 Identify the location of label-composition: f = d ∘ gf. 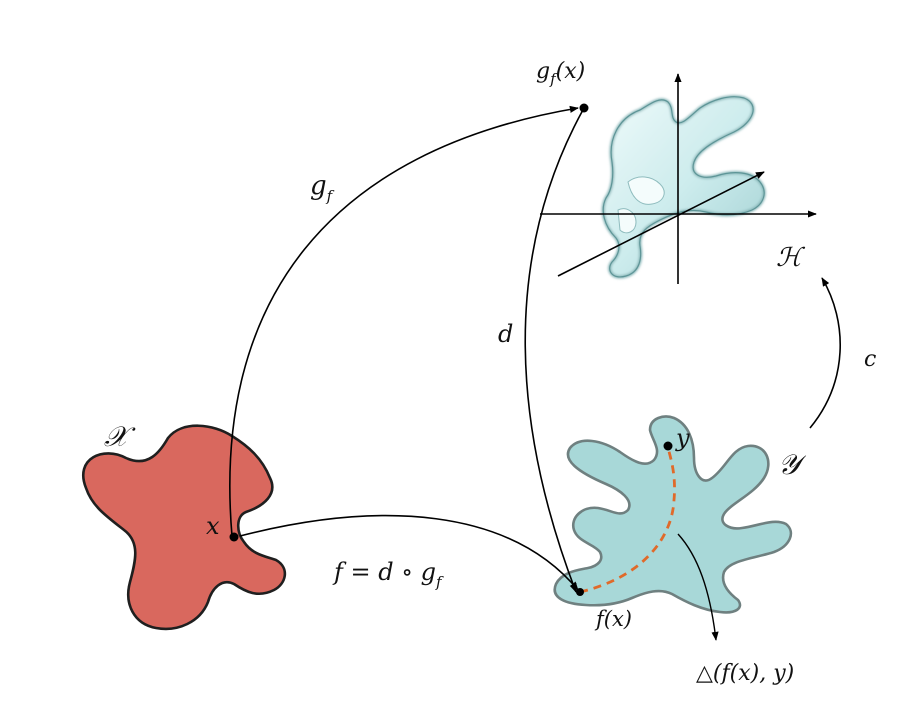
(388, 574).